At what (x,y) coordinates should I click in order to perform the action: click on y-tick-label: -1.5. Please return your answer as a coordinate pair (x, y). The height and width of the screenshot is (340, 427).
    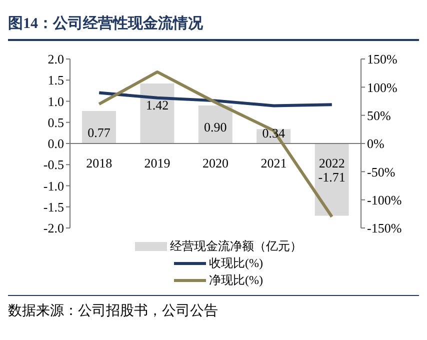
    Looking at the image, I should click on (53, 206).